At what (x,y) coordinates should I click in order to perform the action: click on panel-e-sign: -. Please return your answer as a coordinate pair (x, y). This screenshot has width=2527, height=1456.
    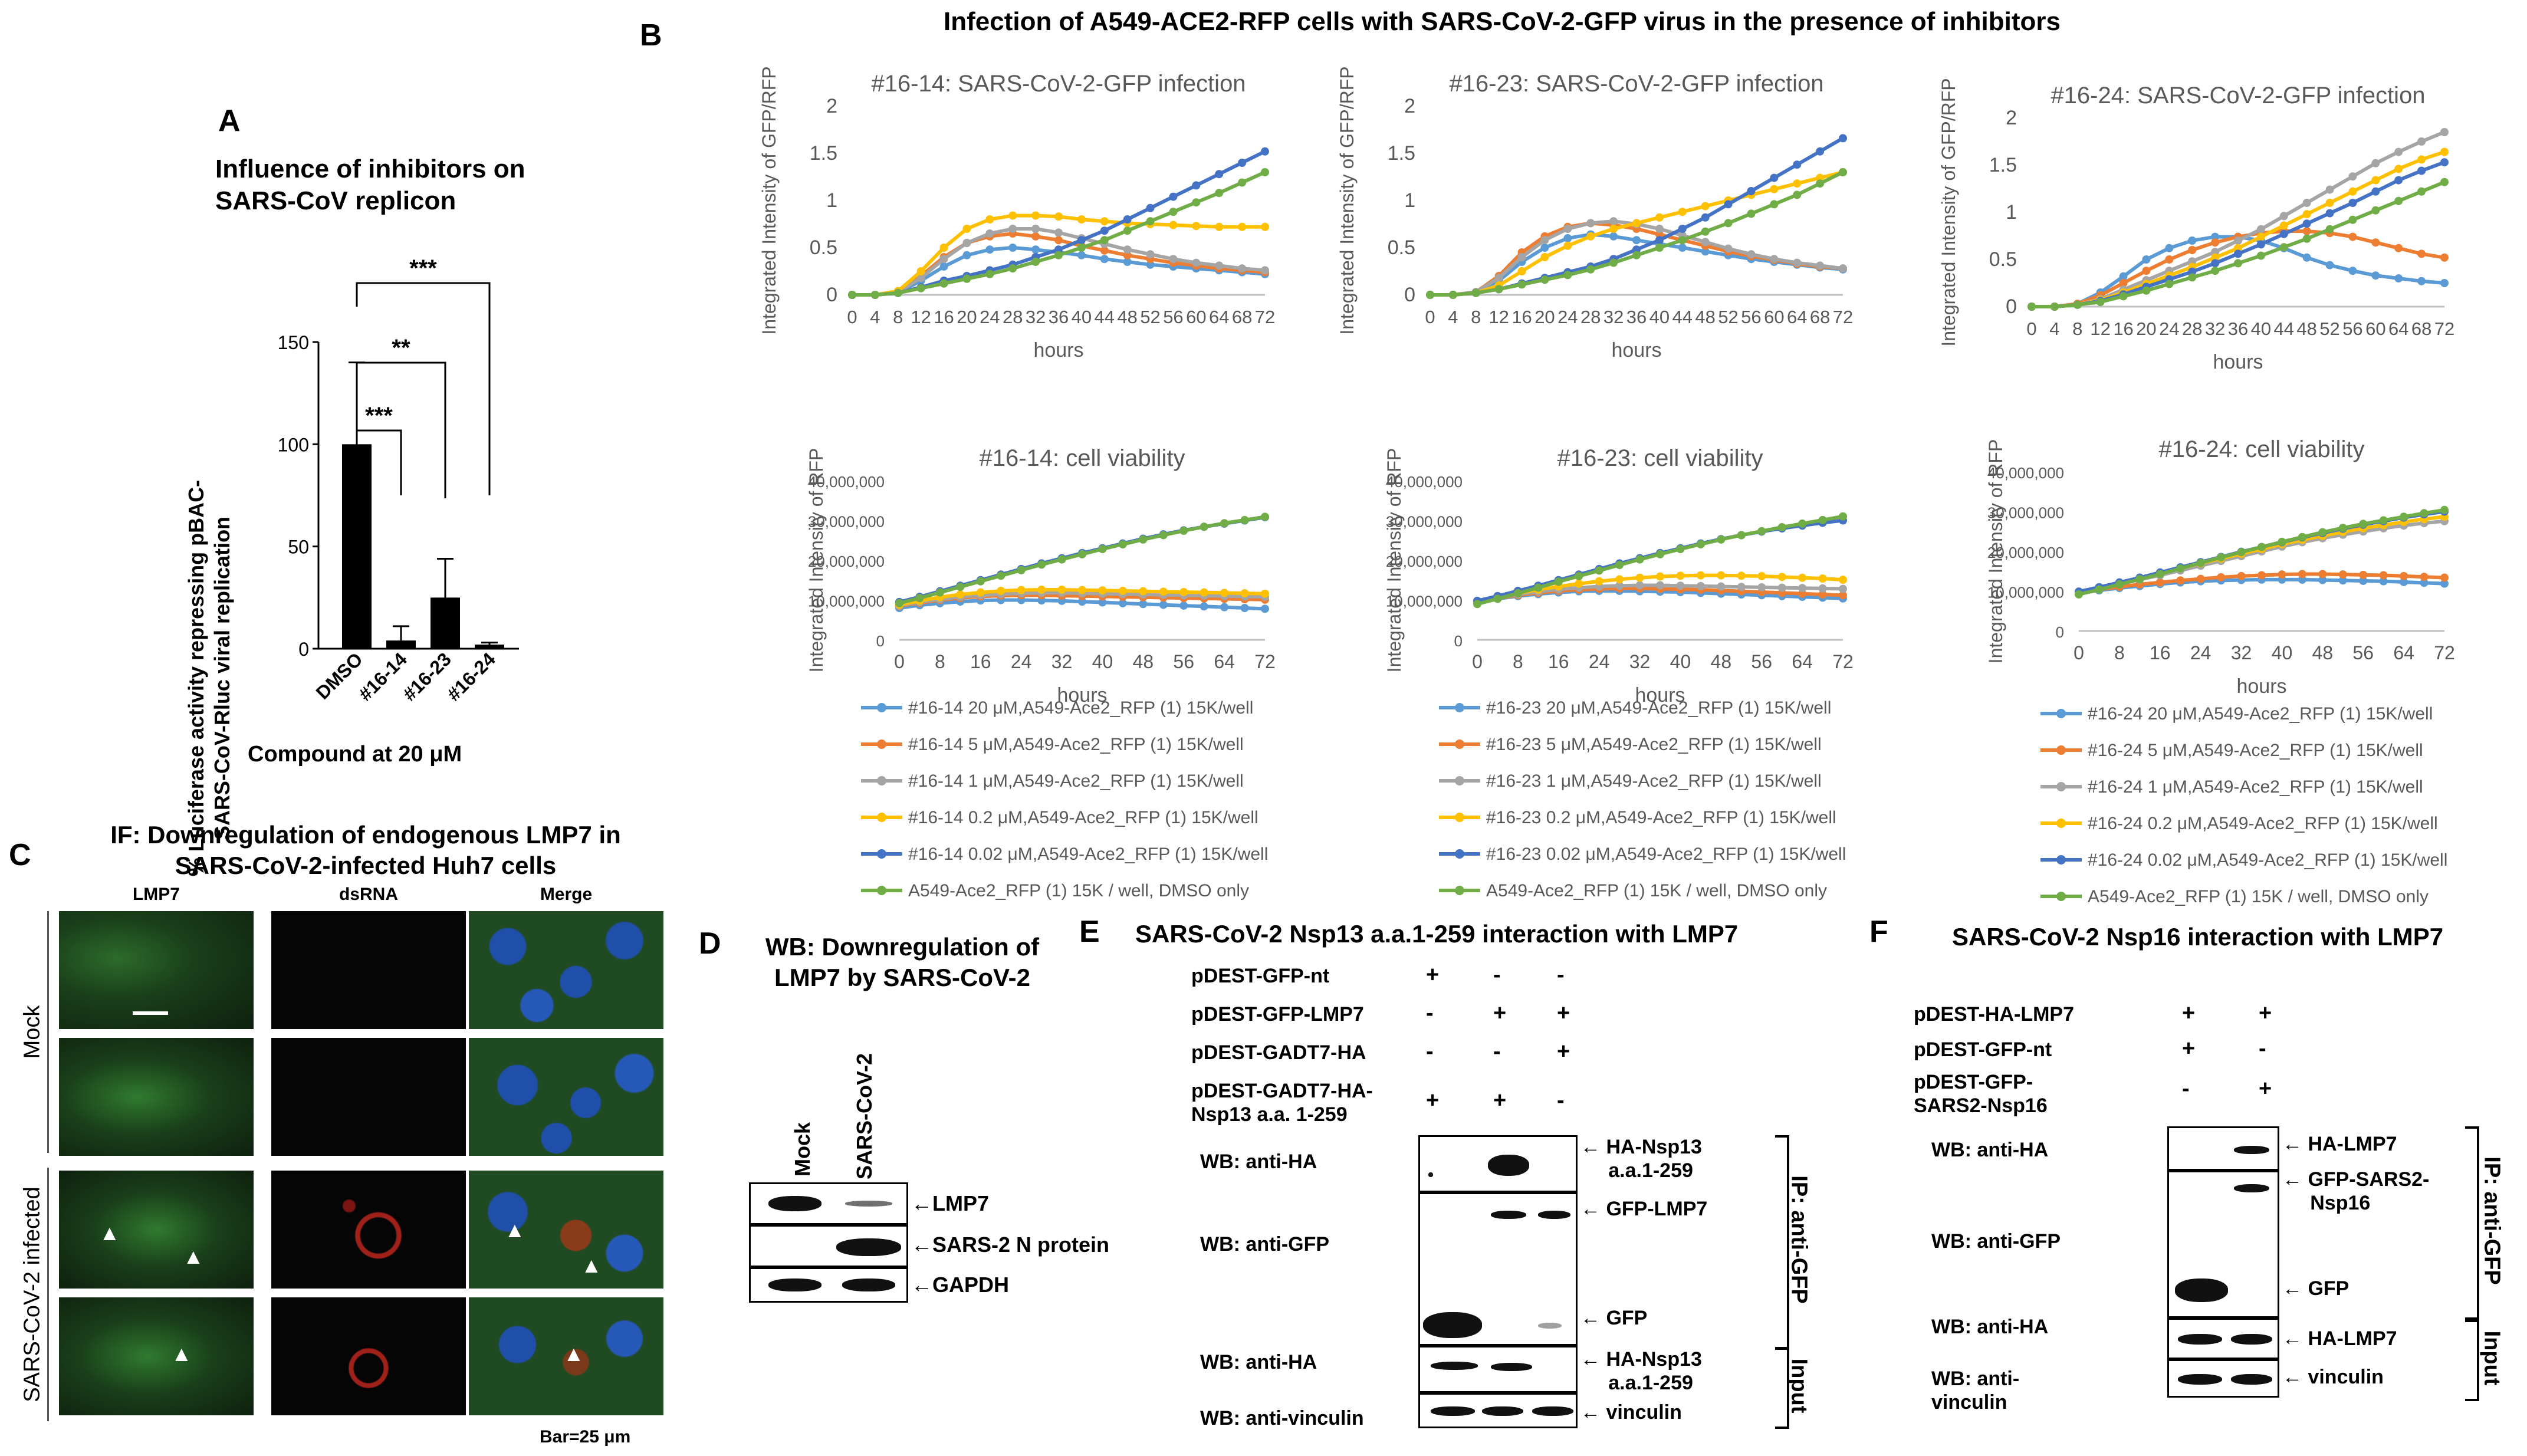
    Looking at the image, I should click on (1430, 1051).